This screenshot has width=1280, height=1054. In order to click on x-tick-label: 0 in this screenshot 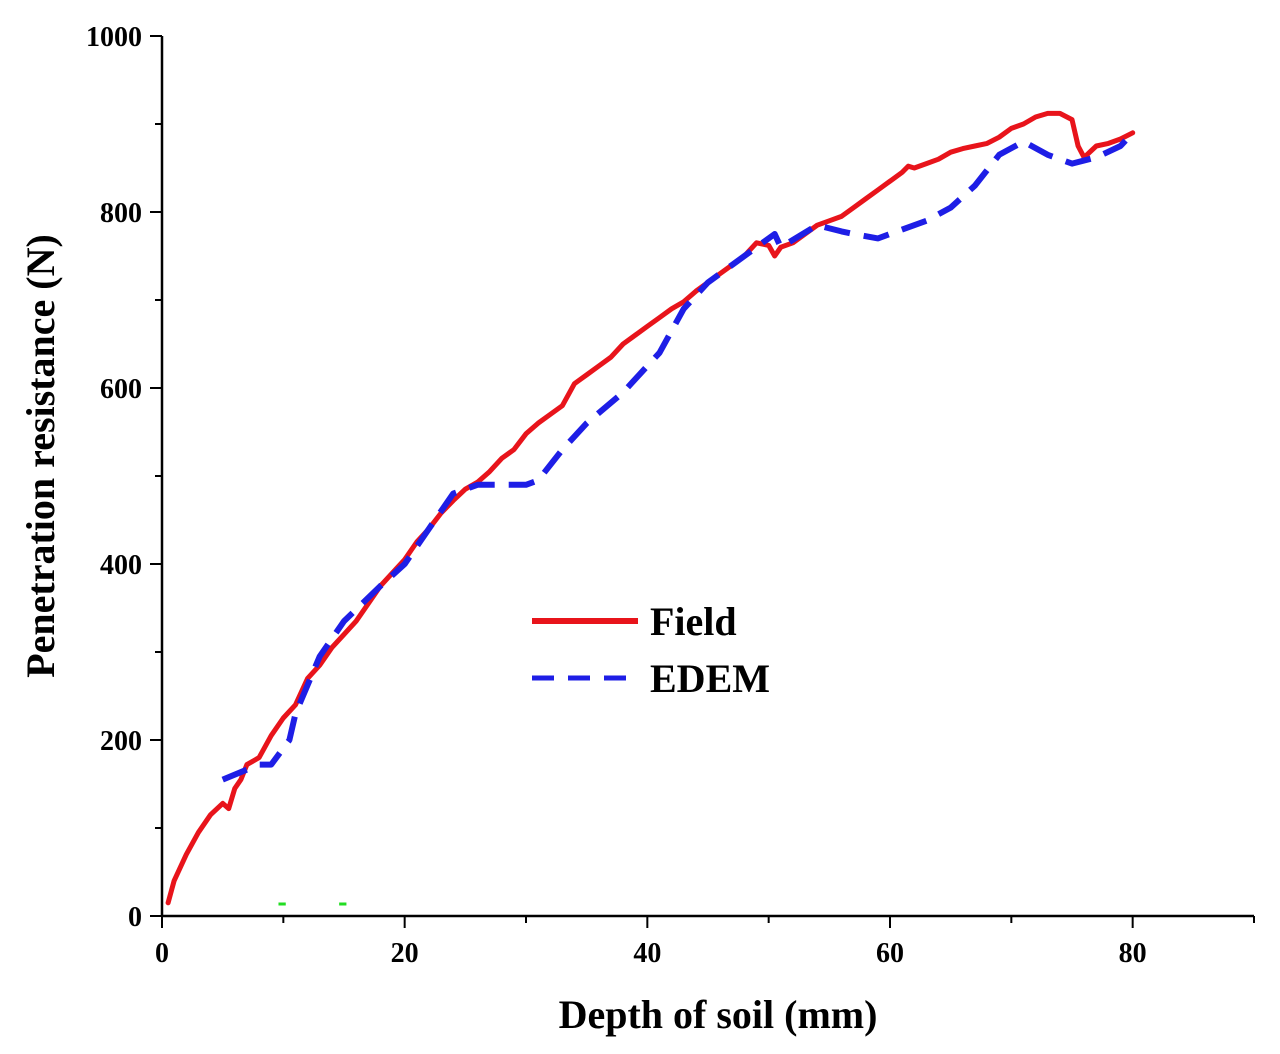, I will do `click(162, 953)`.